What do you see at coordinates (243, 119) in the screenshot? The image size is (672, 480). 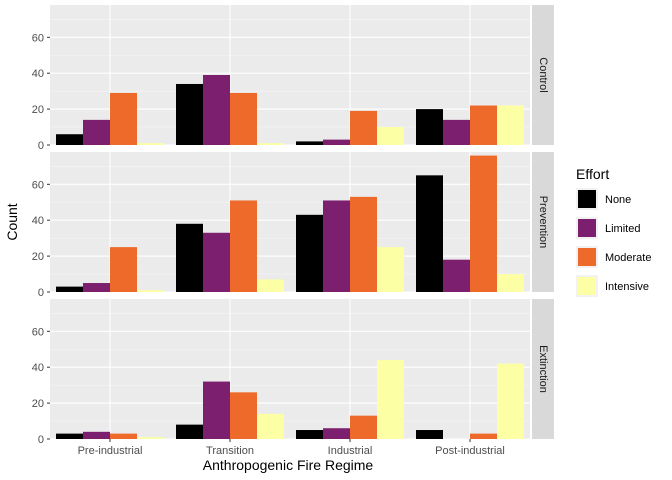 I see `bar-control-transition-moderate` at bounding box center [243, 119].